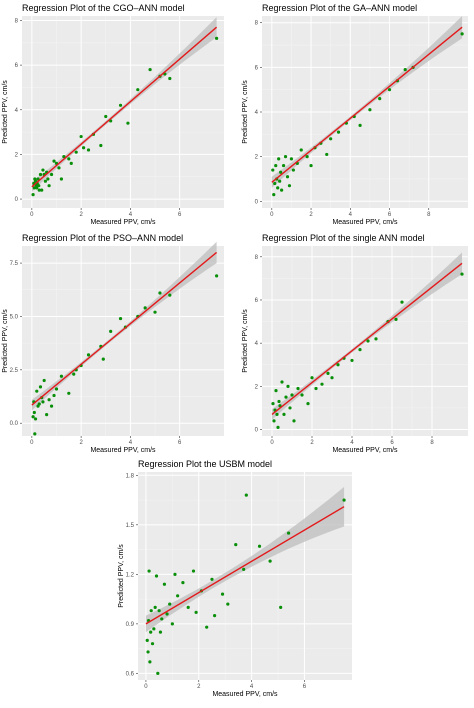  I want to click on y-axis-label: Predicted PPV, cm/s, so click(5, 112).